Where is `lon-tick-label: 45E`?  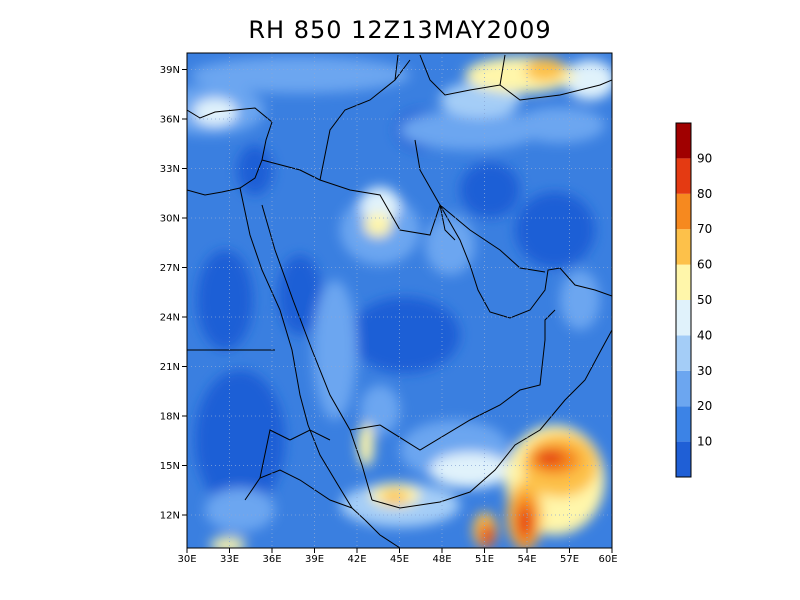
lon-tick-label: 45E is located at coordinates (399, 559).